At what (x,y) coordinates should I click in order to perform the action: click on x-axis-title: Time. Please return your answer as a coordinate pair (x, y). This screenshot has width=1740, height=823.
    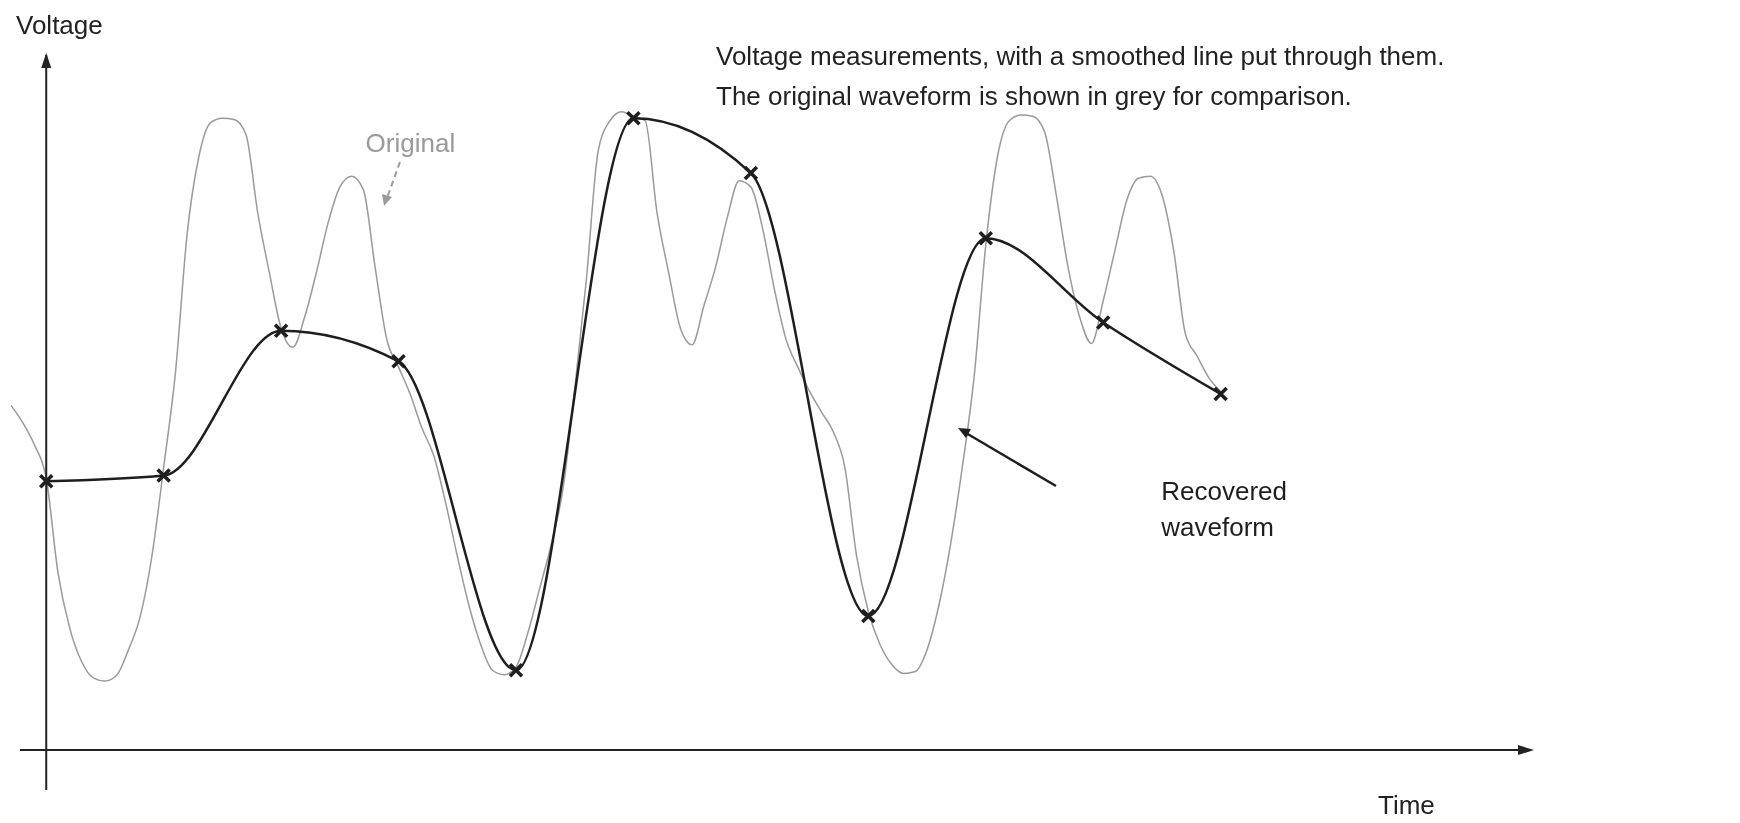
    Looking at the image, I should click on (1406, 805).